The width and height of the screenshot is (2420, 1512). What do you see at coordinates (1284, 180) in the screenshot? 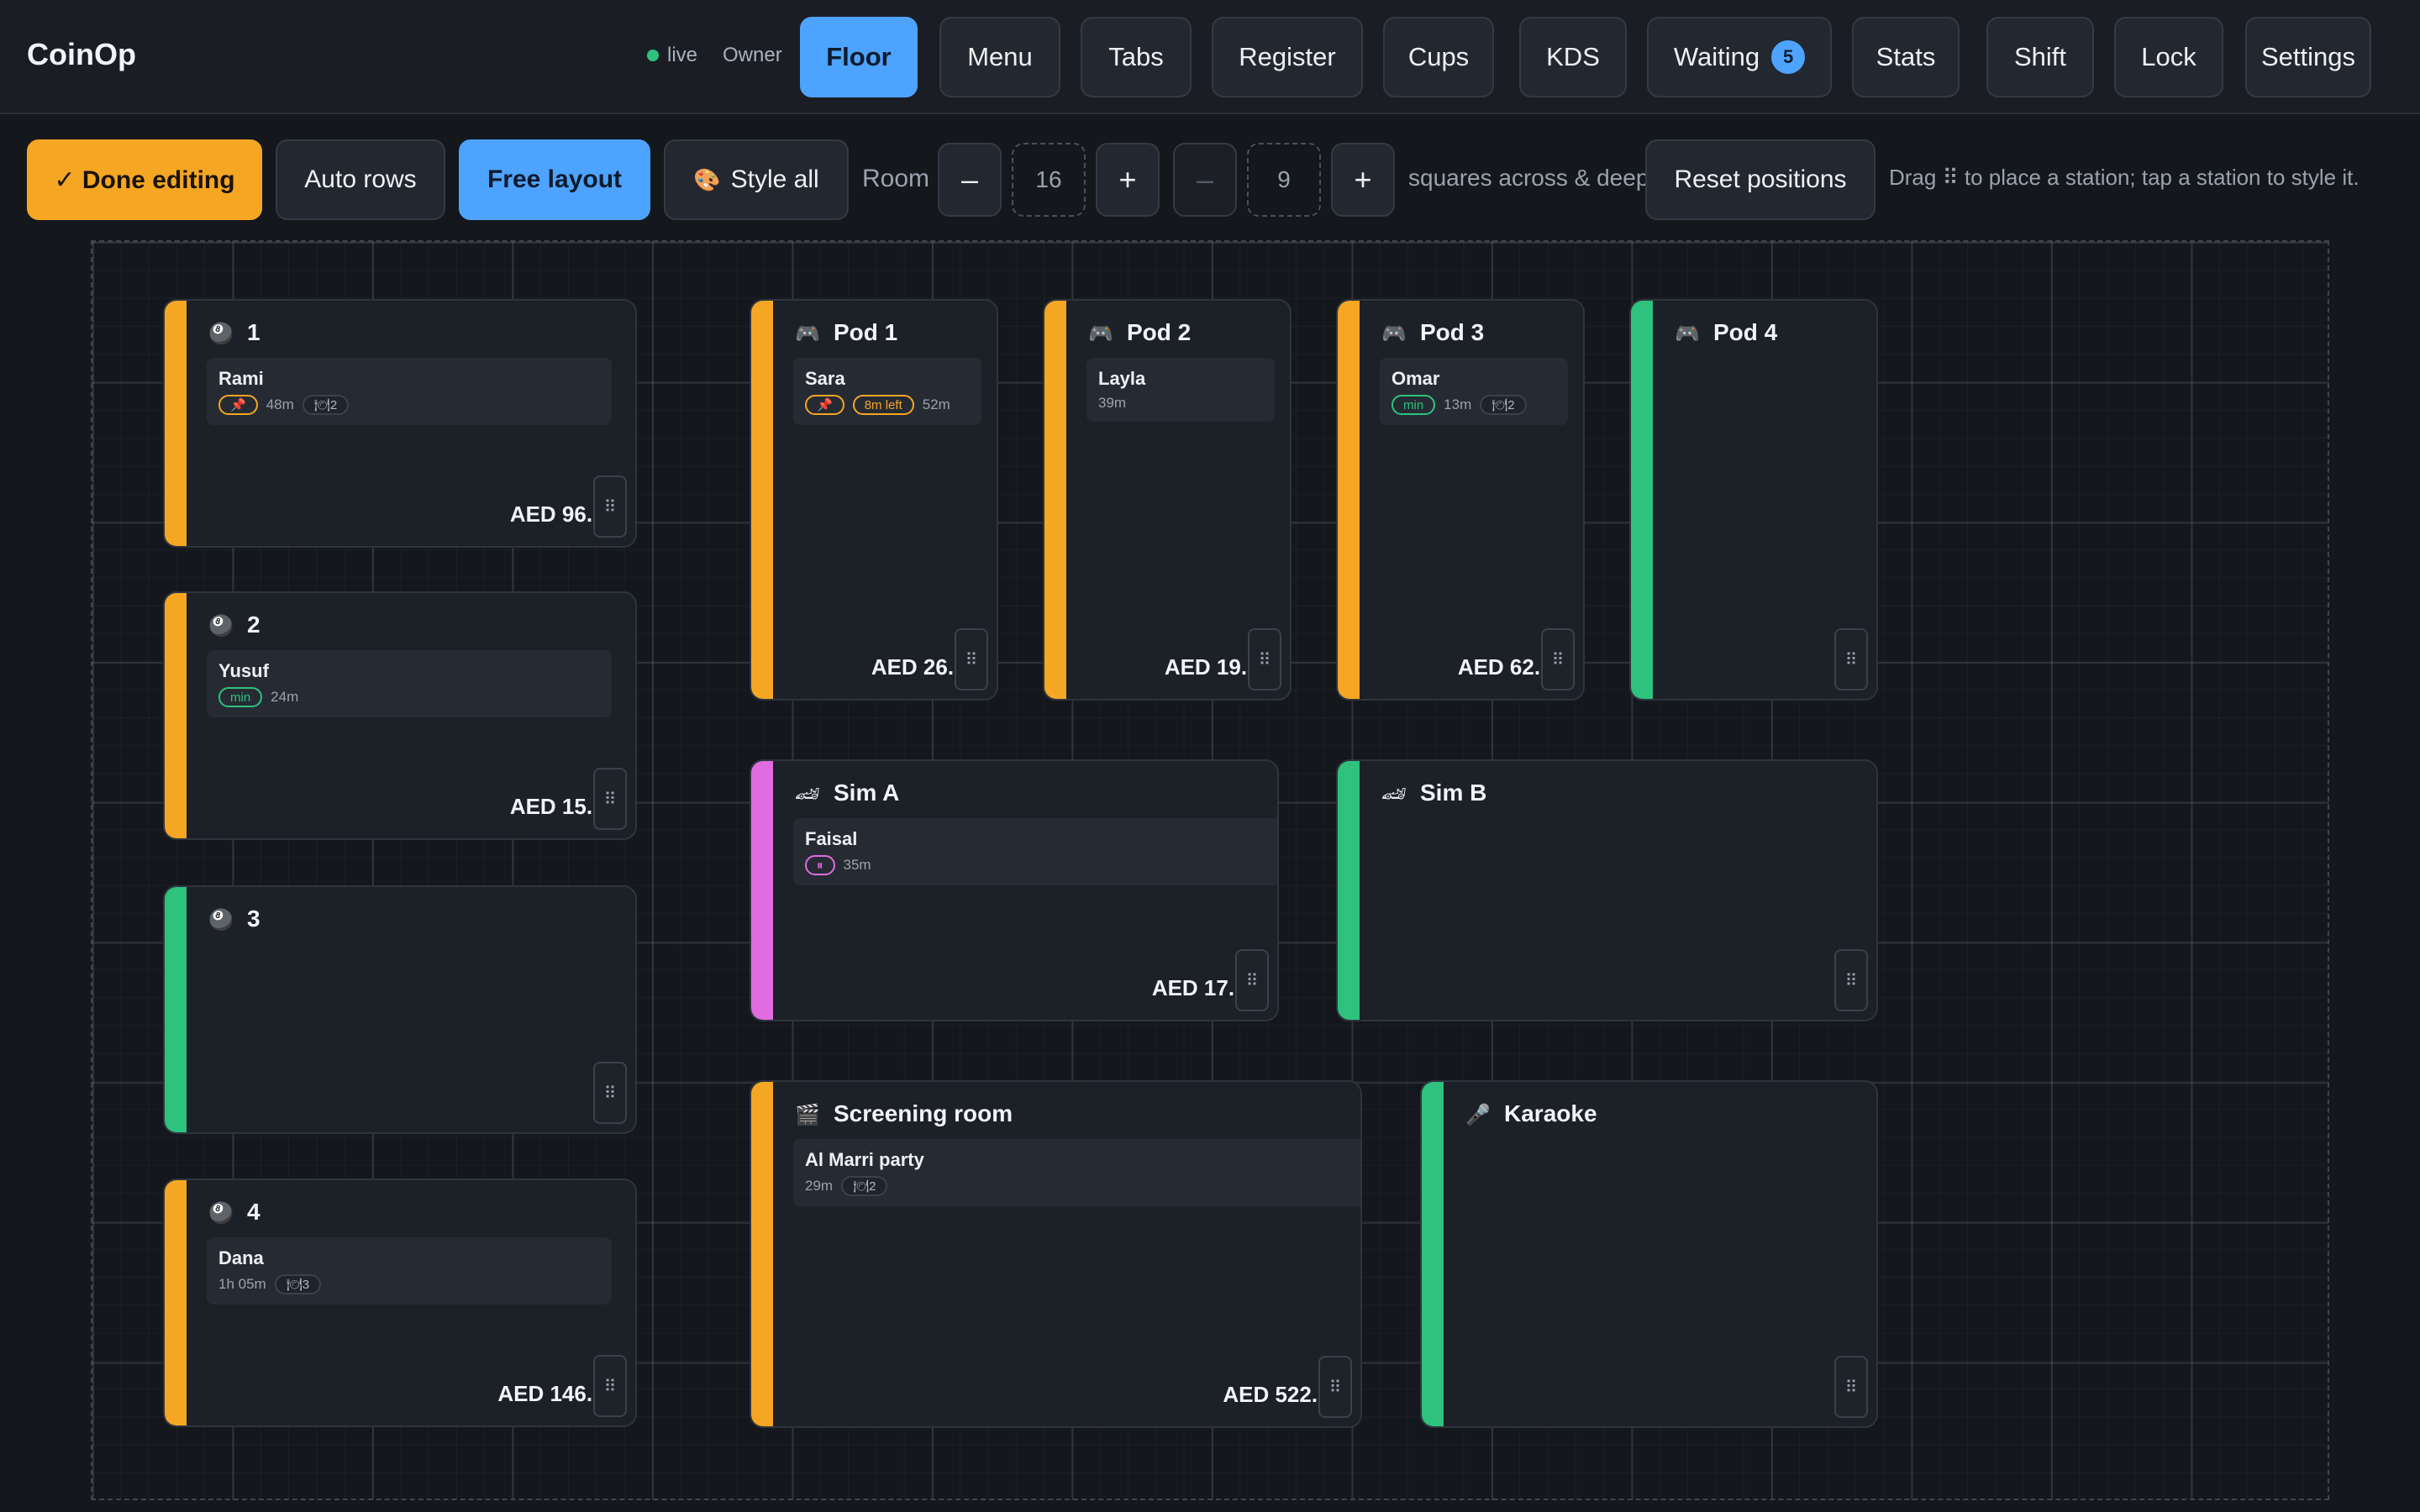
I see `deep-value: 9` at bounding box center [1284, 180].